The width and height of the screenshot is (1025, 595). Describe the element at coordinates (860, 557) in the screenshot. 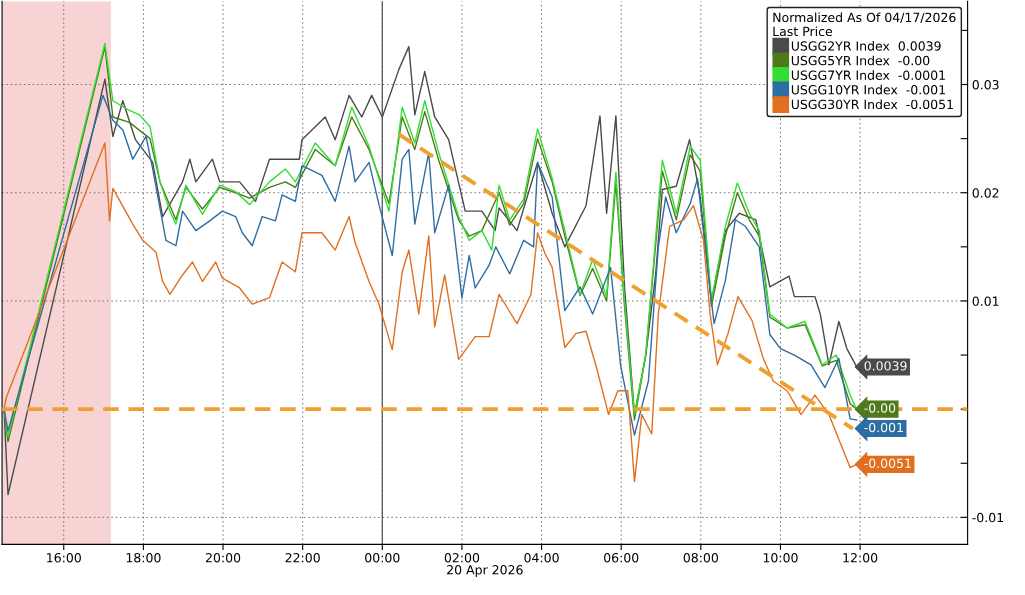

I see `x-tick-label: 12:00` at that location.